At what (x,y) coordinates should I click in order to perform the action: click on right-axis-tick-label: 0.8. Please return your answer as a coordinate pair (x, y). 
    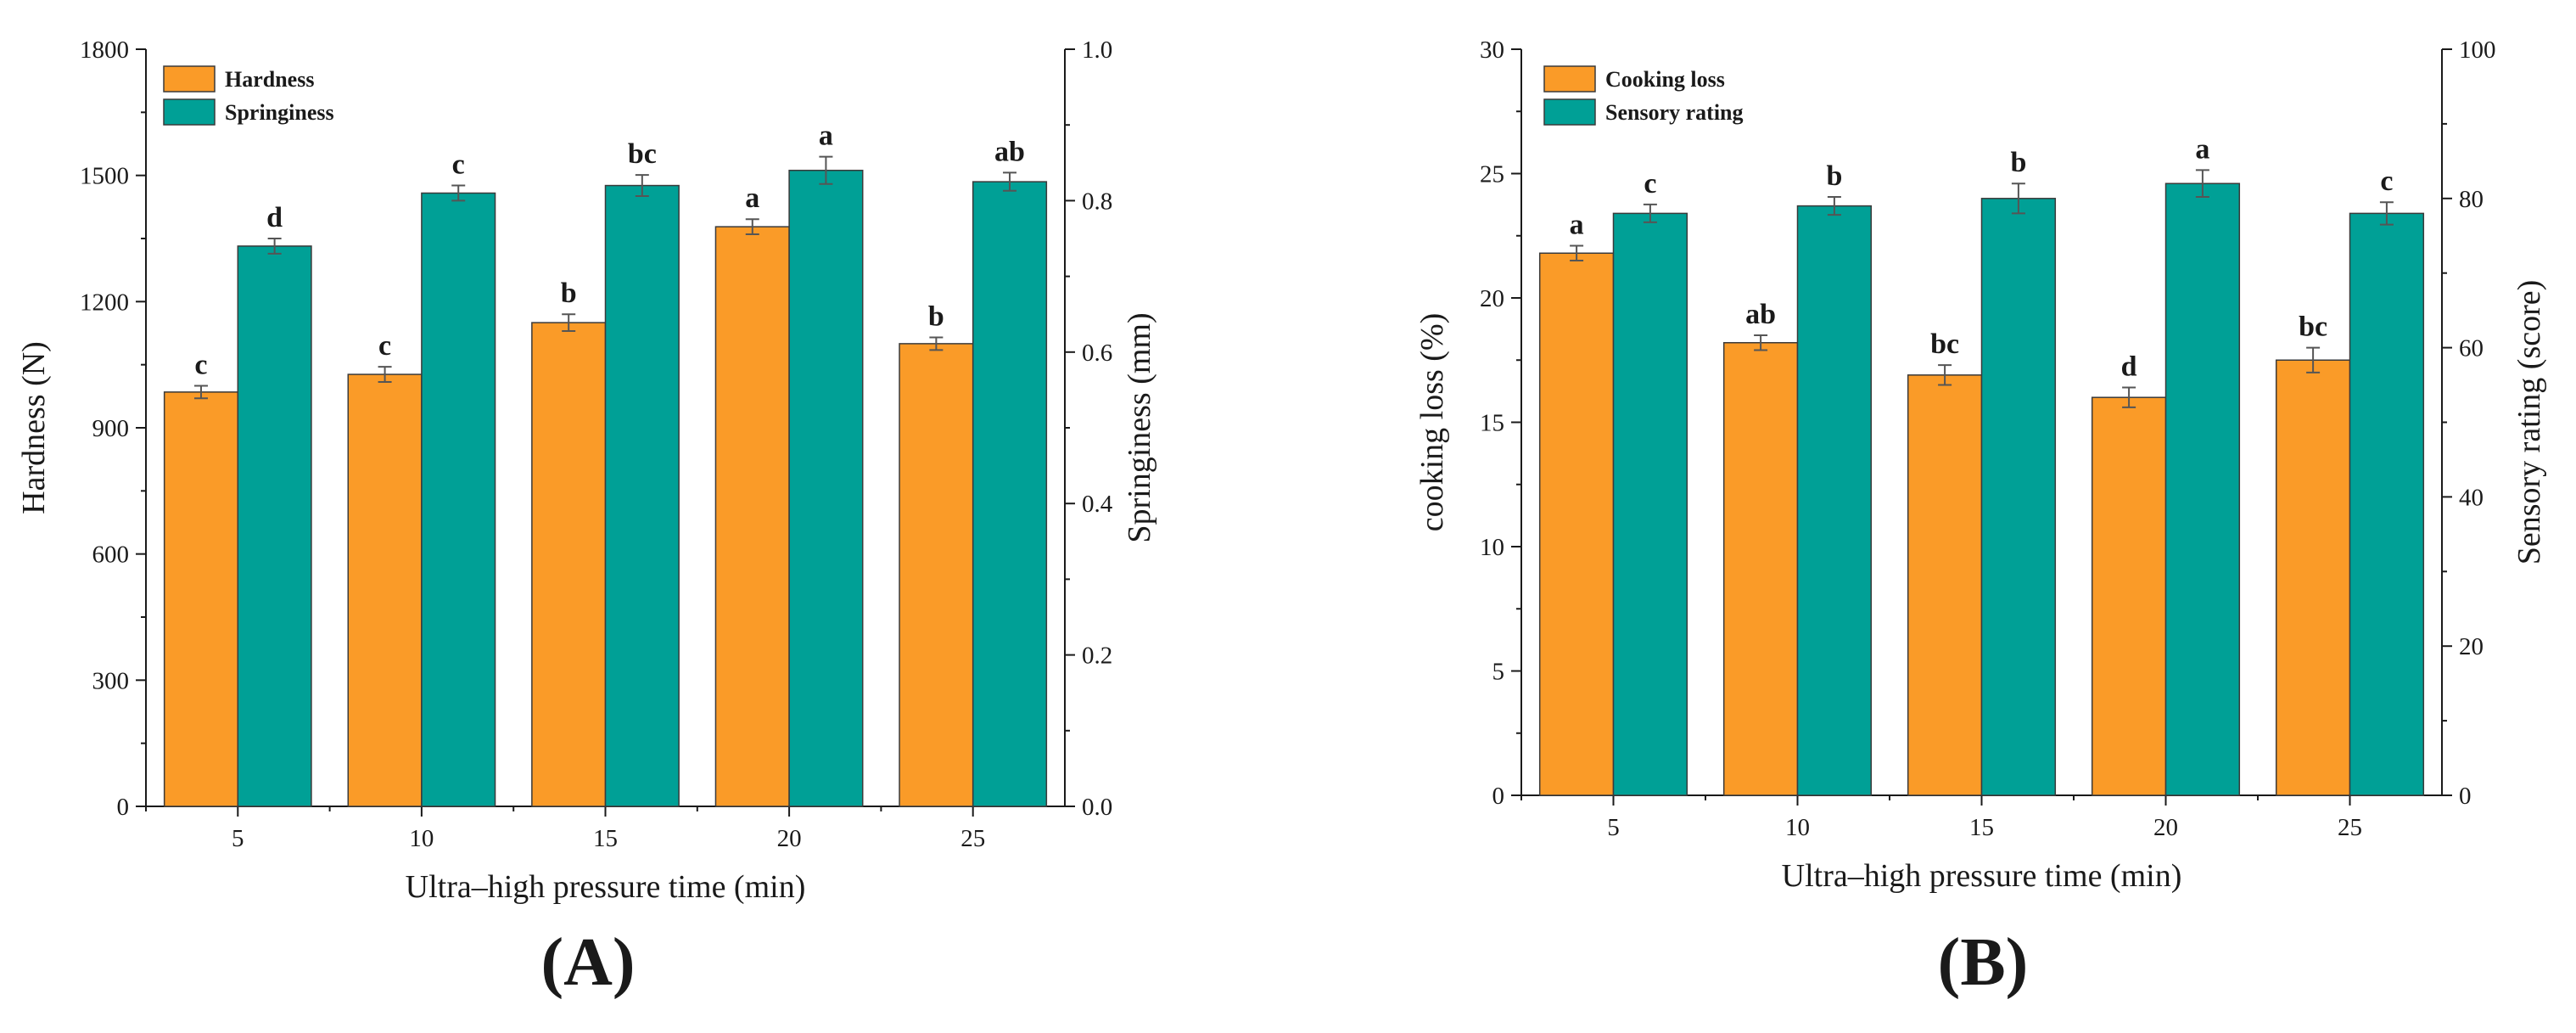
    Looking at the image, I should click on (1097, 201).